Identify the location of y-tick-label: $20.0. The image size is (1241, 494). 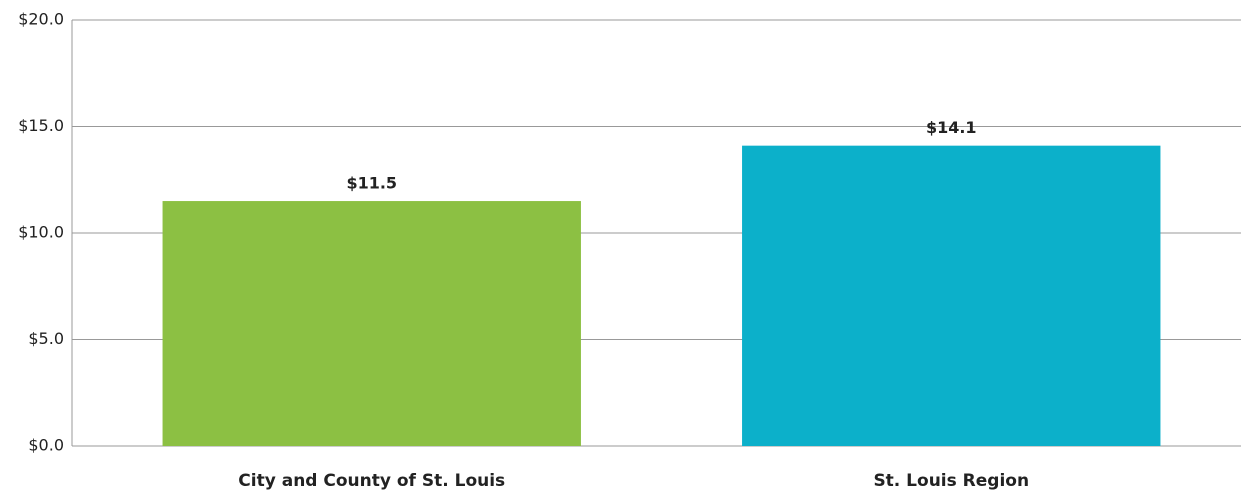
(41, 19).